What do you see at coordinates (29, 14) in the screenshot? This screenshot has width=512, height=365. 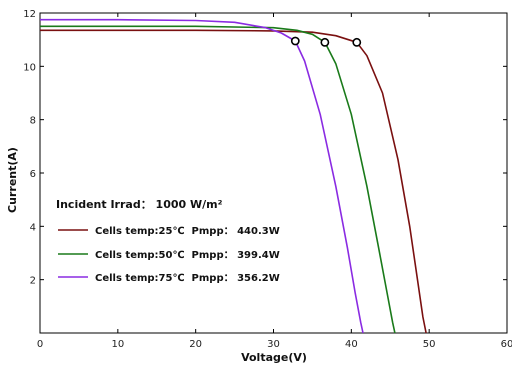 I see `y-tick-label: 12` at bounding box center [29, 14].